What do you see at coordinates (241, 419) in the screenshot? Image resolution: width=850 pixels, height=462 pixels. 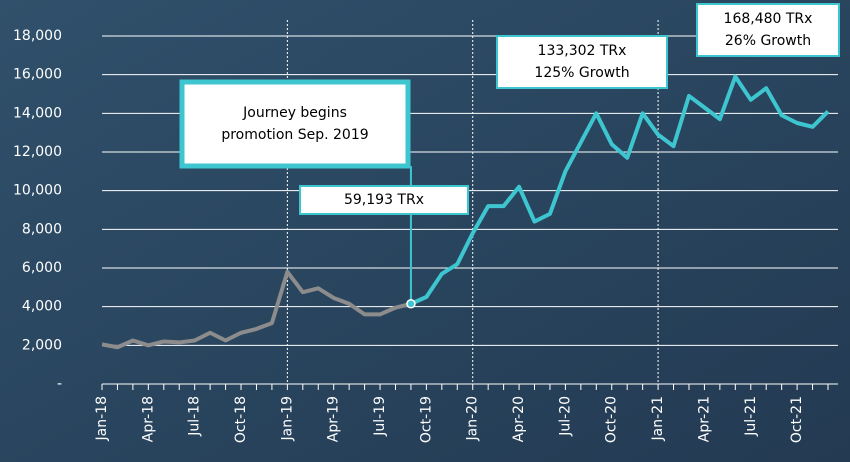 I see `x-tick-label: Oct-18` at bounding box center [241, 419].